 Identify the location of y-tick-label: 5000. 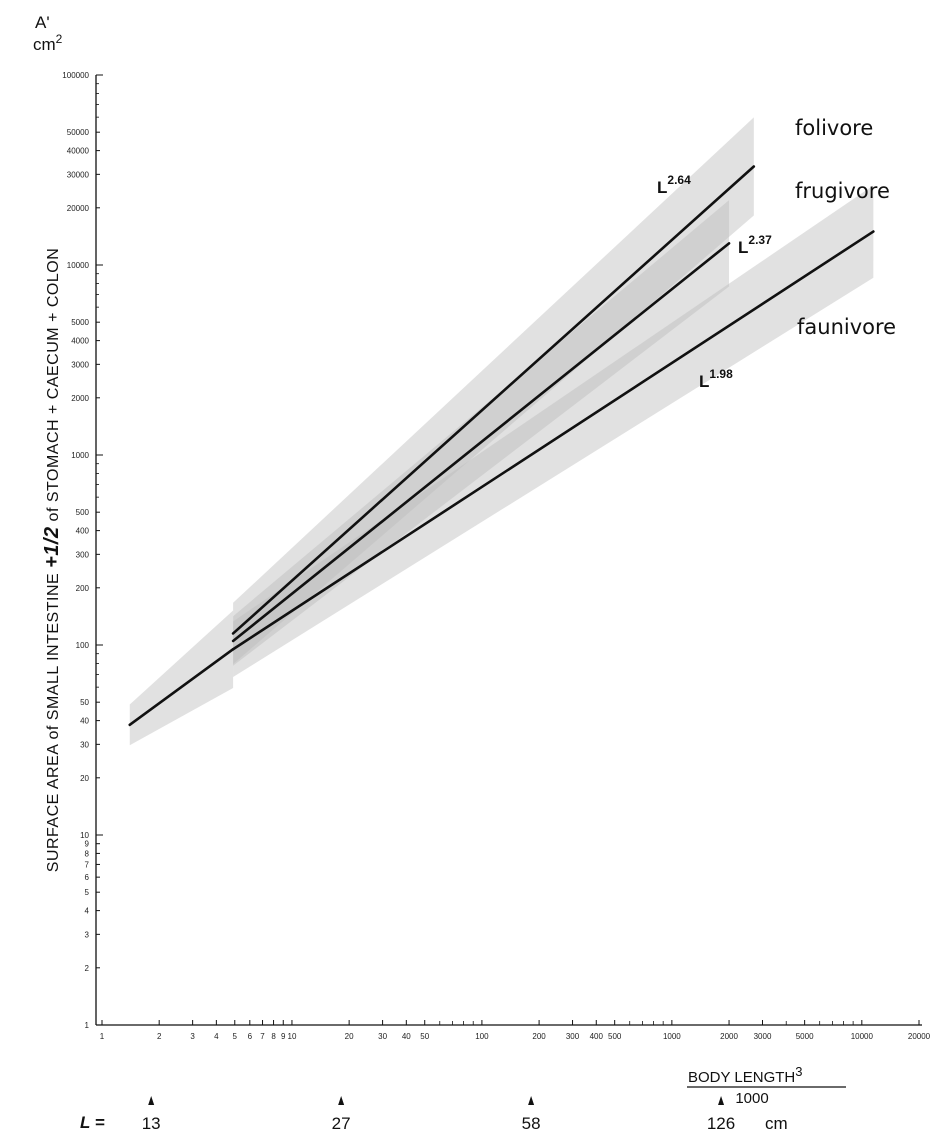
(80, 322).